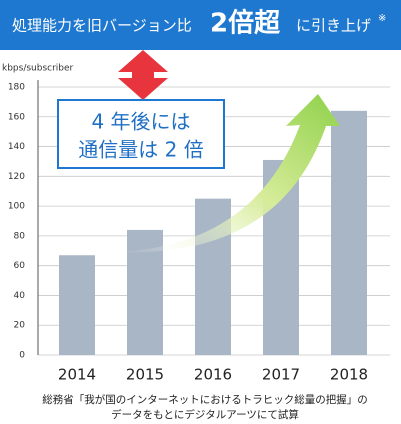 This screenshot has height=424, width=401. What do you see at coordinates (20, 266) in the screenshot?
I see `y-tick-label: 60` at bounding box center [20, 266].